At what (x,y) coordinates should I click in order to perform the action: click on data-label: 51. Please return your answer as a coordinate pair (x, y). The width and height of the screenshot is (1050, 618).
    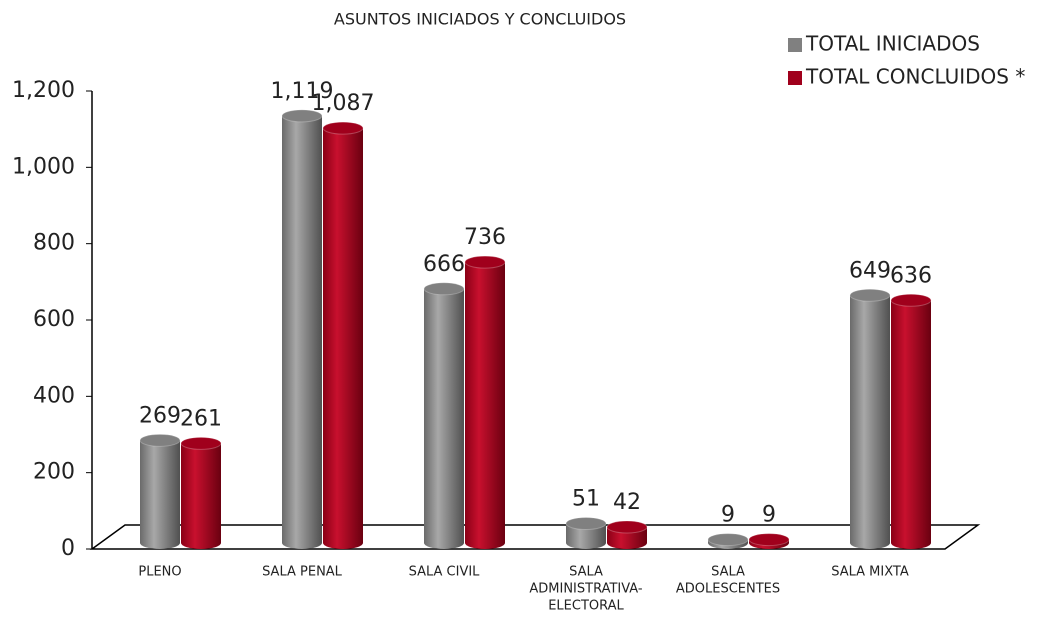
    Looking at the image, I should click on (586, 499).